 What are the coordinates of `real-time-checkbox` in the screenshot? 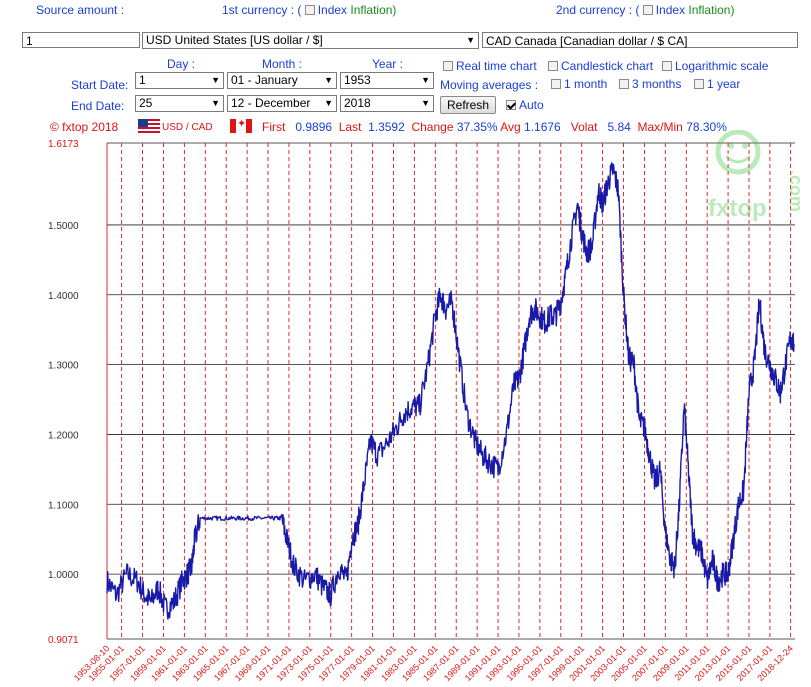 It's located at (448, 66).